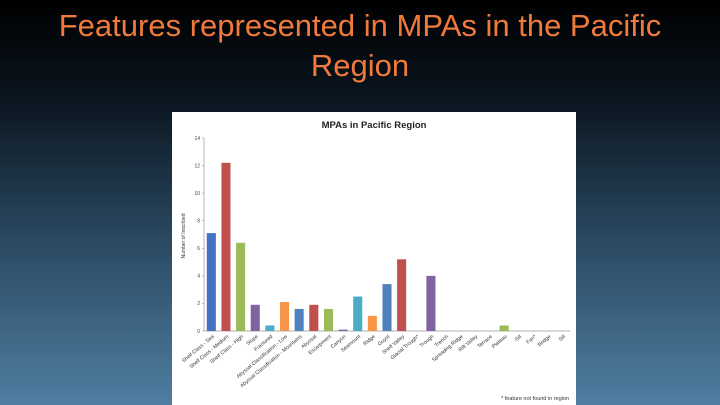 This screenshot has height=405, width=720. What do you see at coordinates (197, 194) in the screenshot?
I see `y-tick-label: 10` at bounding box center [197, 194].